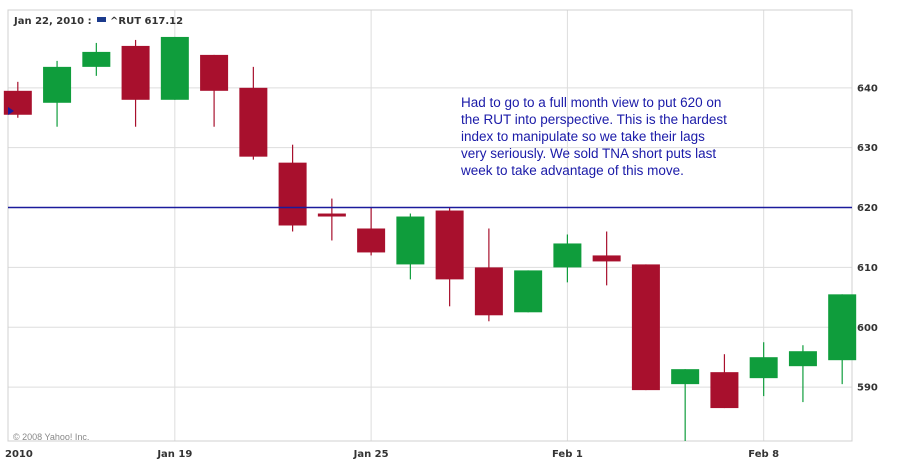 The width and height of the screenshot is (903, 461). Describe the element at coordinates (146, 21) in the screenshot. I see `header-series: ^RUT 617.12` at that location.